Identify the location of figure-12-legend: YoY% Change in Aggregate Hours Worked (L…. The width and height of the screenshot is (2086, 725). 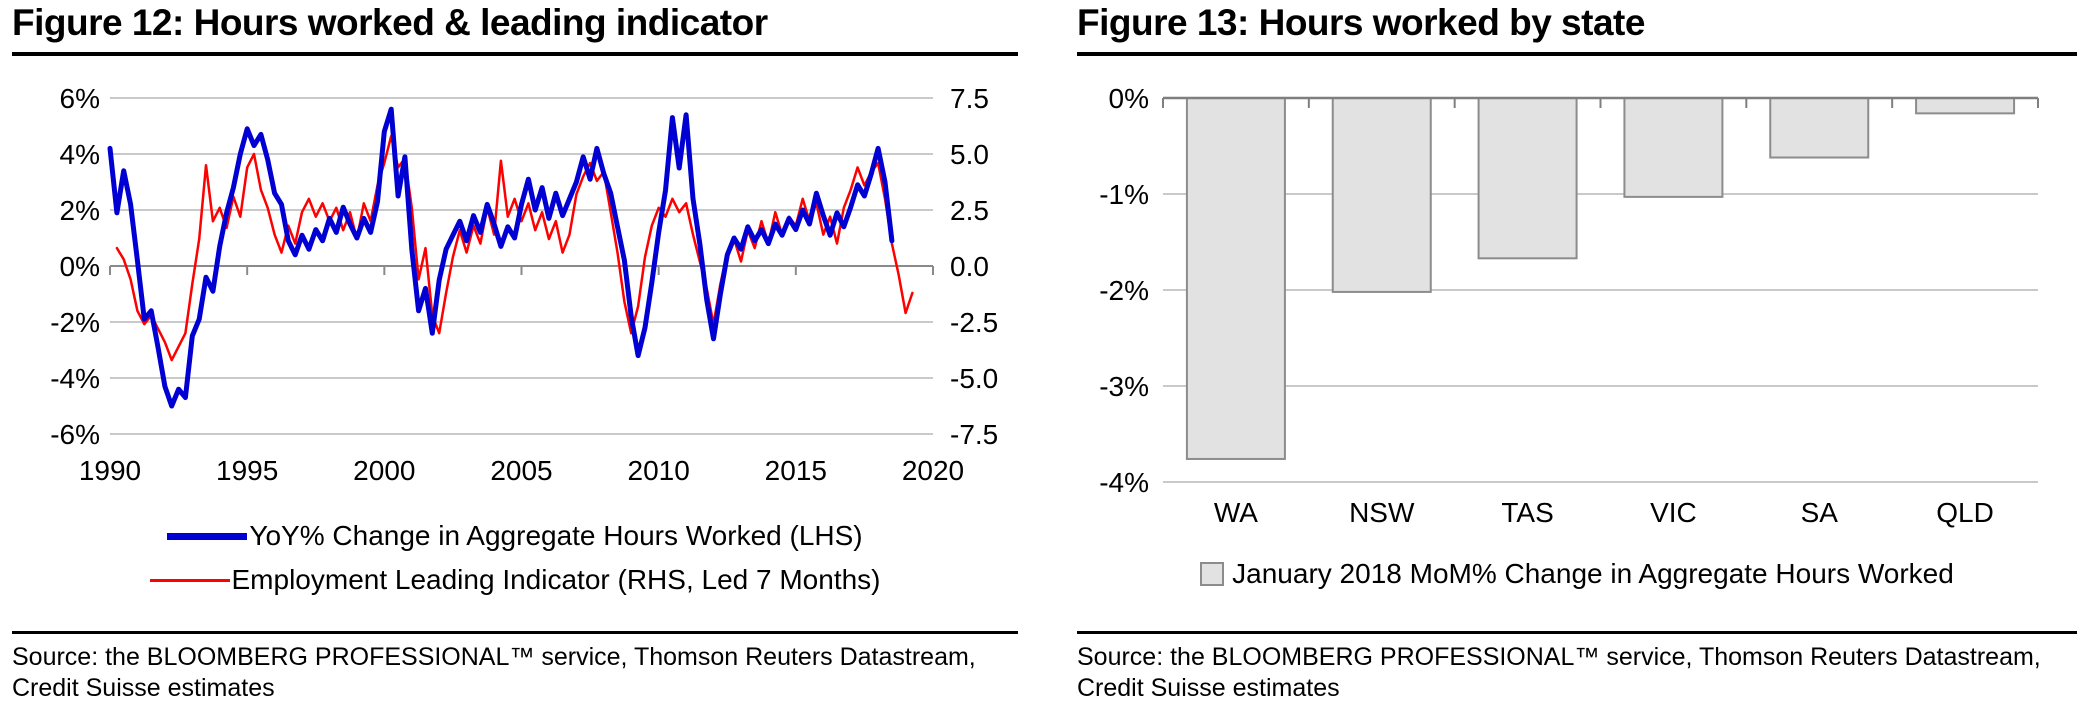
(515, 558).